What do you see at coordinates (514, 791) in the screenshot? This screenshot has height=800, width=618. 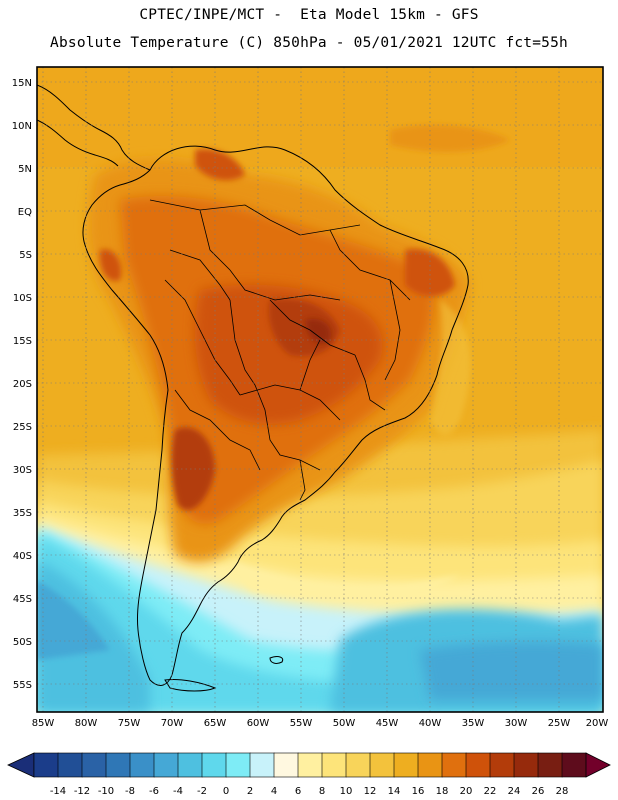 I see `colorbar-tick-label: 24` at bounding box center [514, 791].